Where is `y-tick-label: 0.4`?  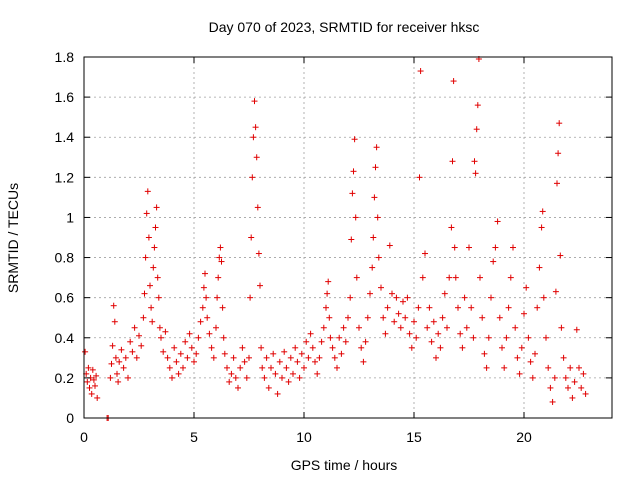 y-tick-label: 0.4 is located at coordinates (65, 338).